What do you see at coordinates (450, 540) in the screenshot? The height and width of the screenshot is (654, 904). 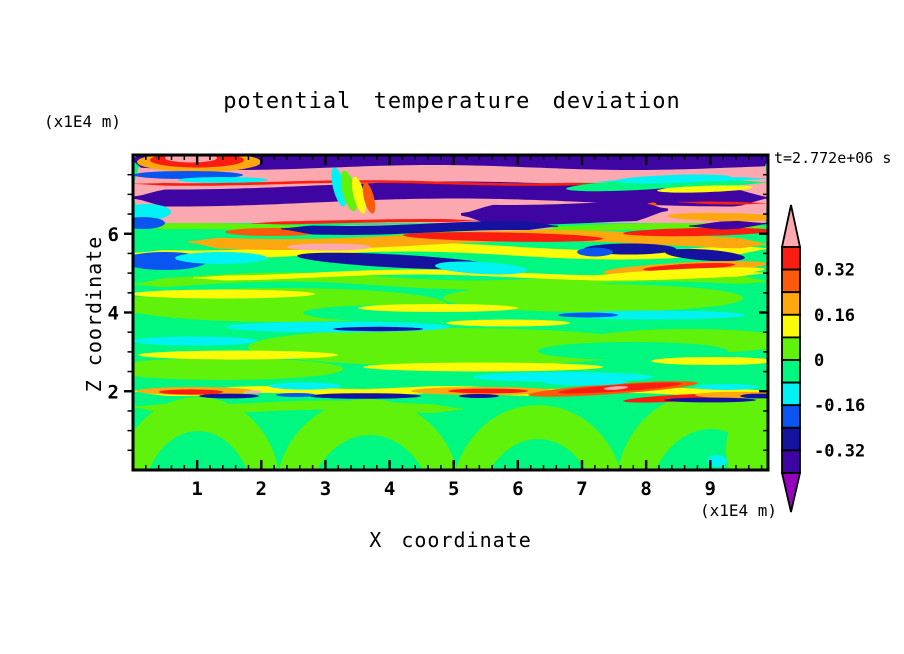 I see `x-axis-title: X coordinate` at bounding box center [450, 540].